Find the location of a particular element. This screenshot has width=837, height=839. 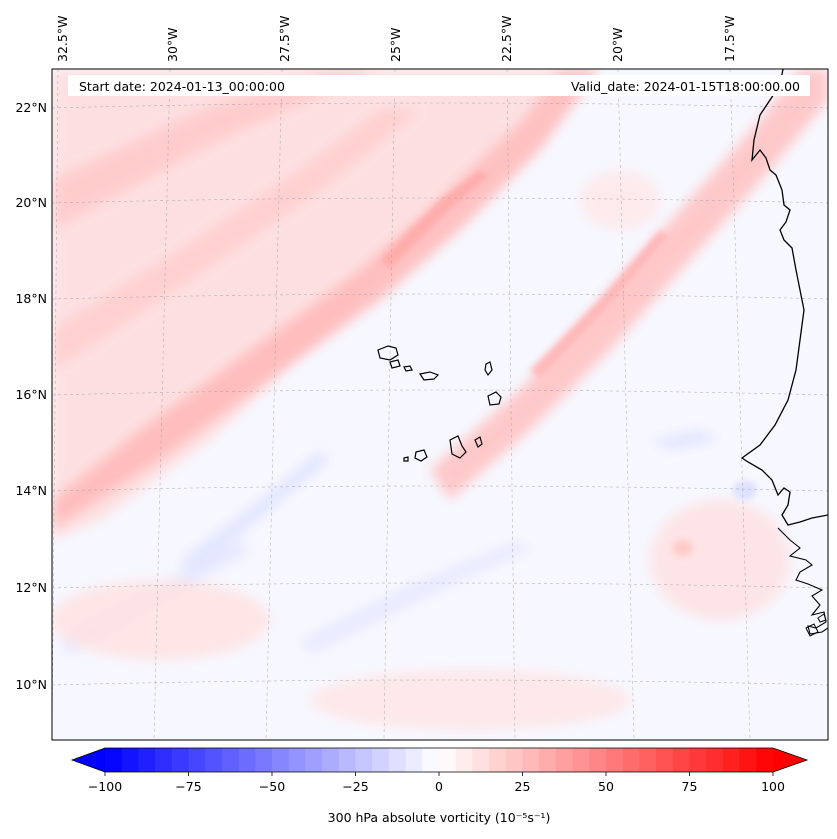

colorbar-tick-label: 75 is located at coordinates (690, 786).